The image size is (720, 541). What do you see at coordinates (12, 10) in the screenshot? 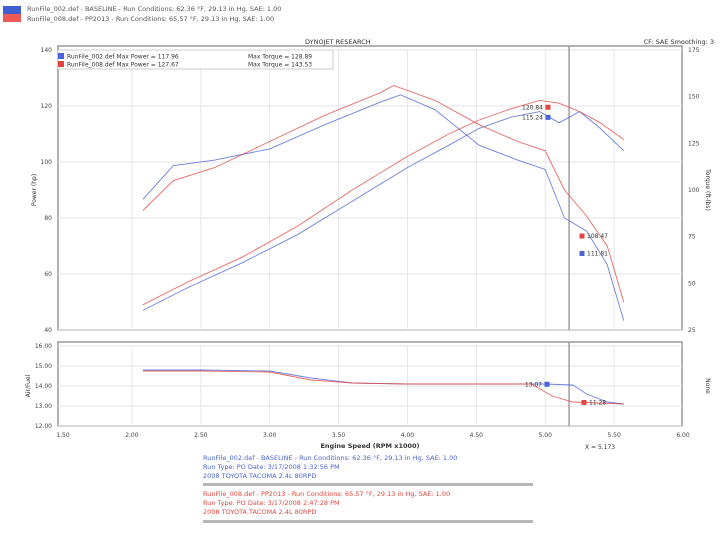
I see `run-swatch-blue` at bounding box center [12, 10].